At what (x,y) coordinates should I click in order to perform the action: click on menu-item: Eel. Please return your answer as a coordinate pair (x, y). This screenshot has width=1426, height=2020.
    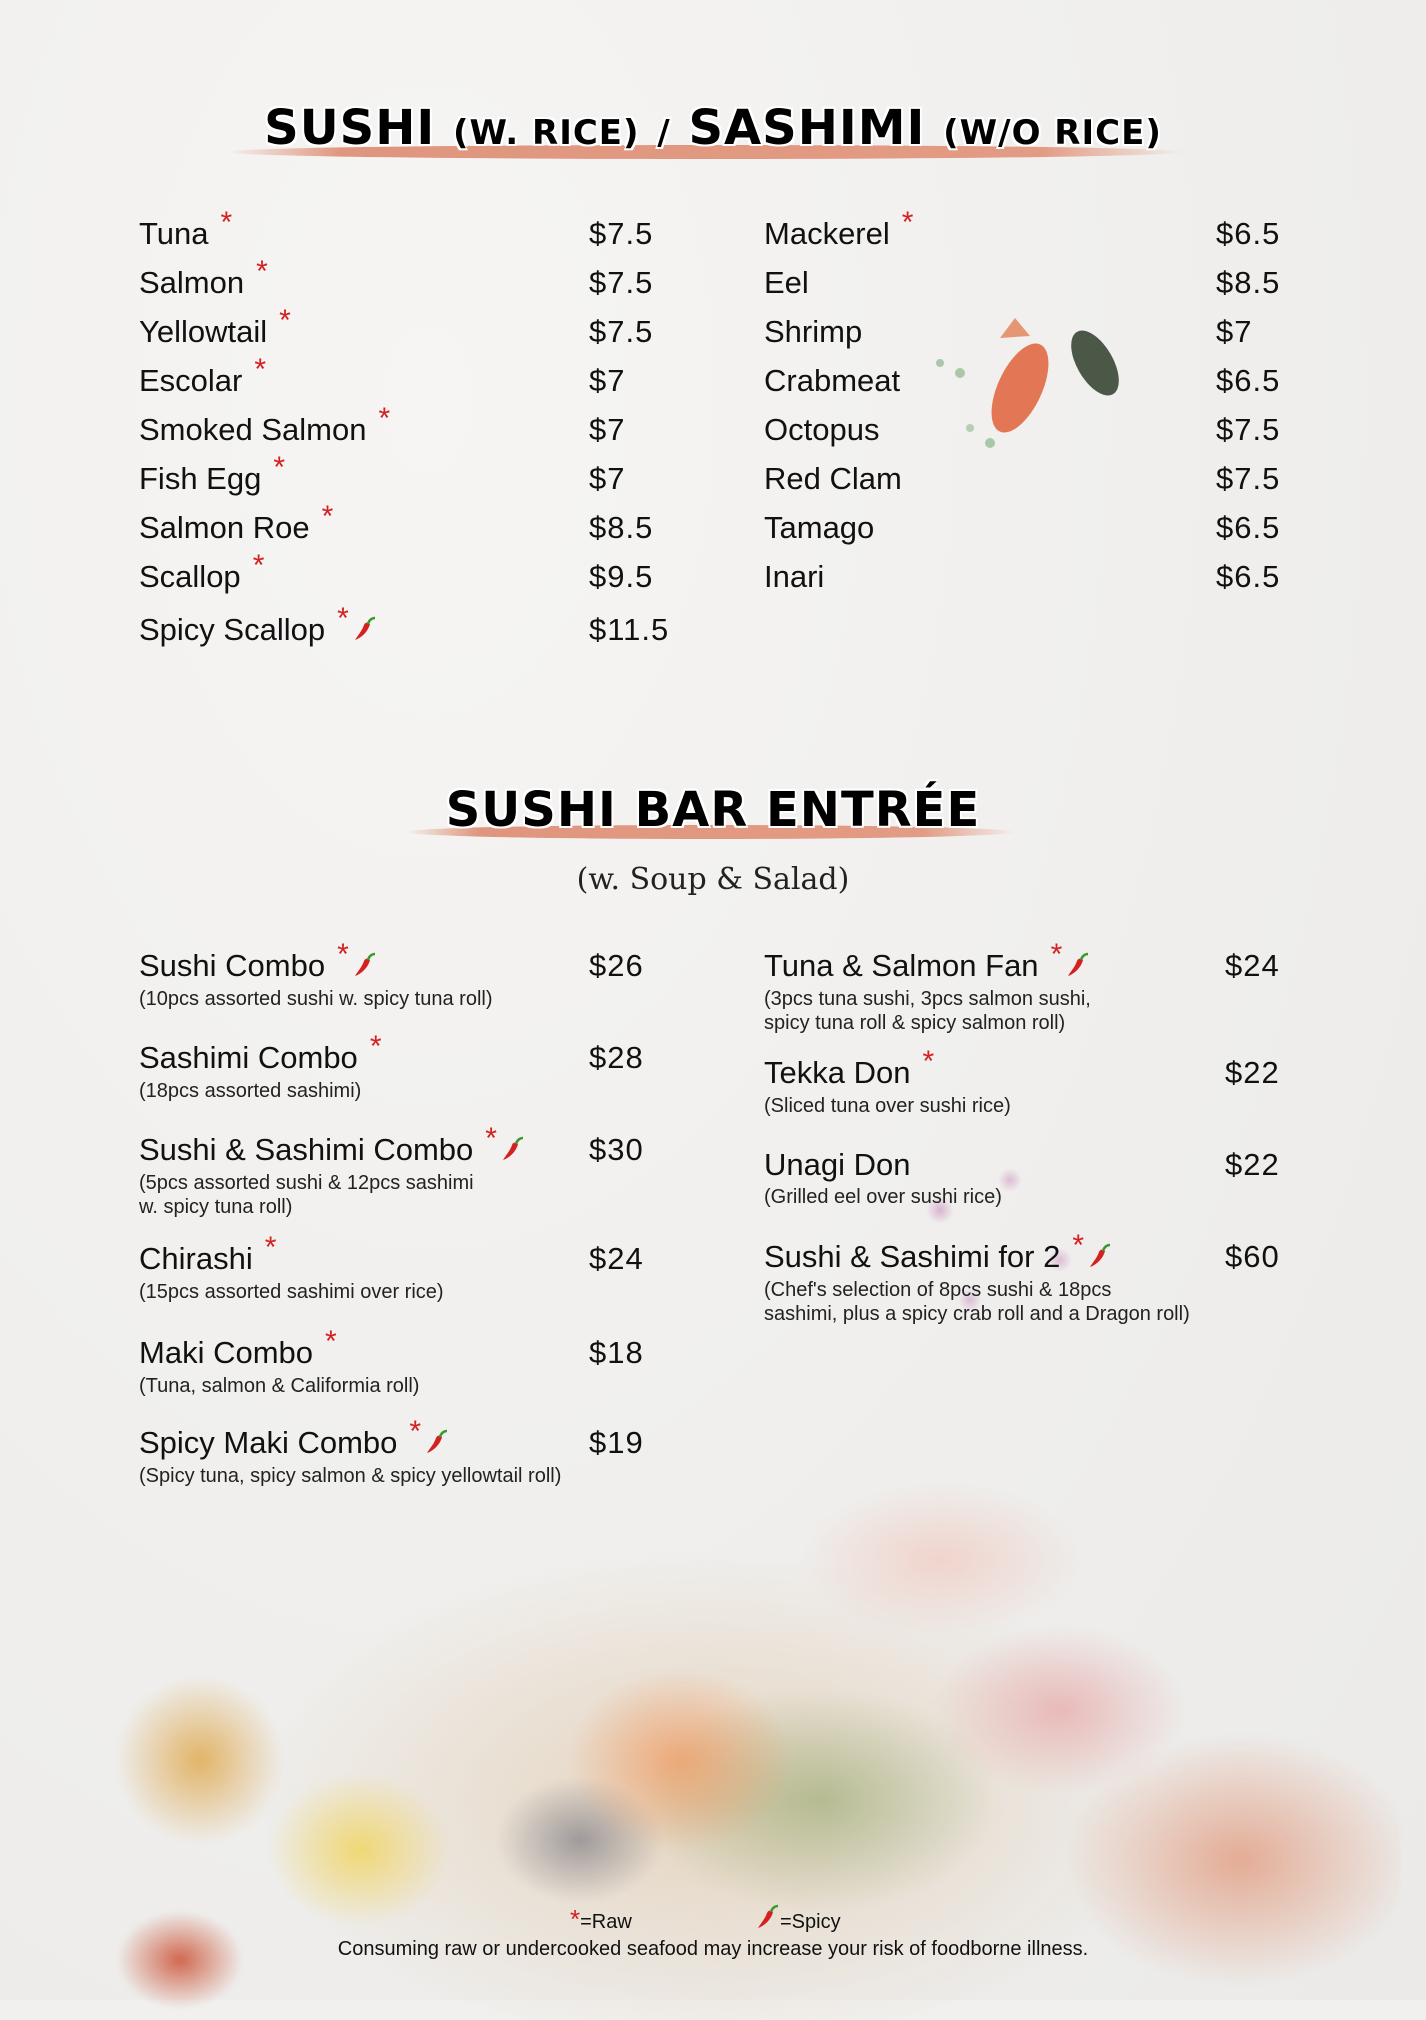
    Looking at the image, I should click on (786, 283).